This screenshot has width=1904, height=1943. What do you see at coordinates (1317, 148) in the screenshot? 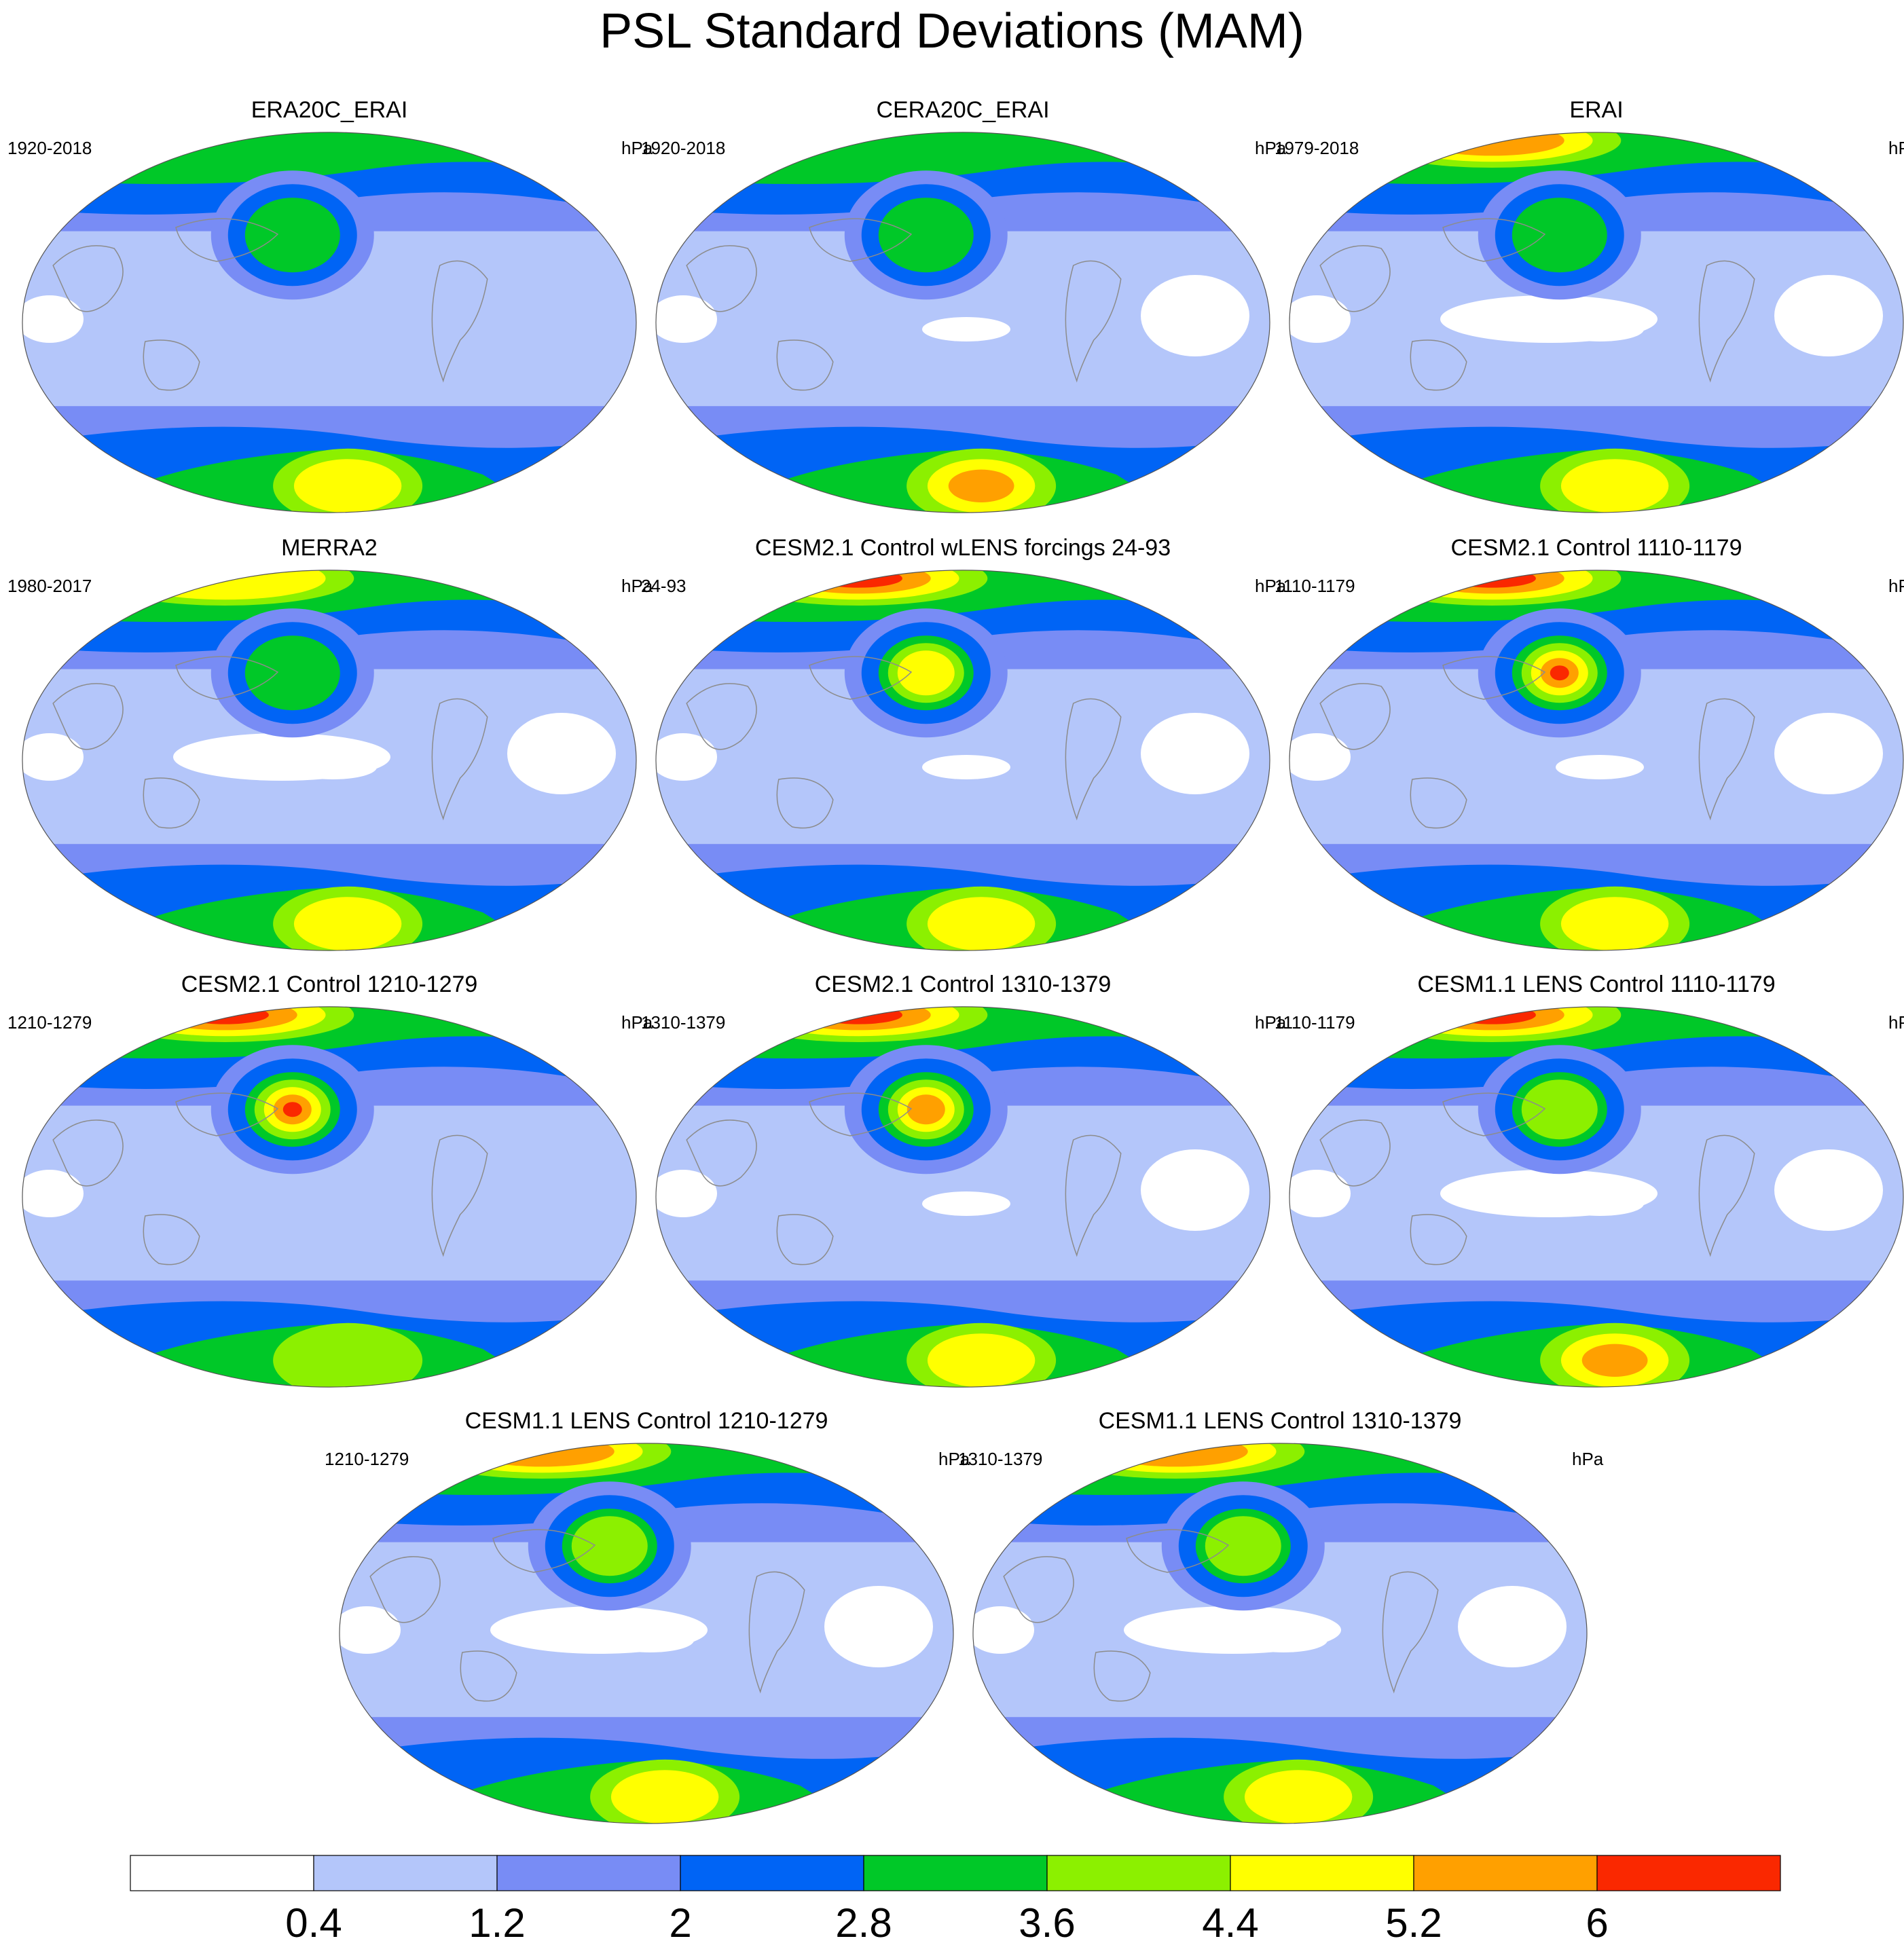
I see `panel-years: 1979-2018` at bounding box center [1317, 148].